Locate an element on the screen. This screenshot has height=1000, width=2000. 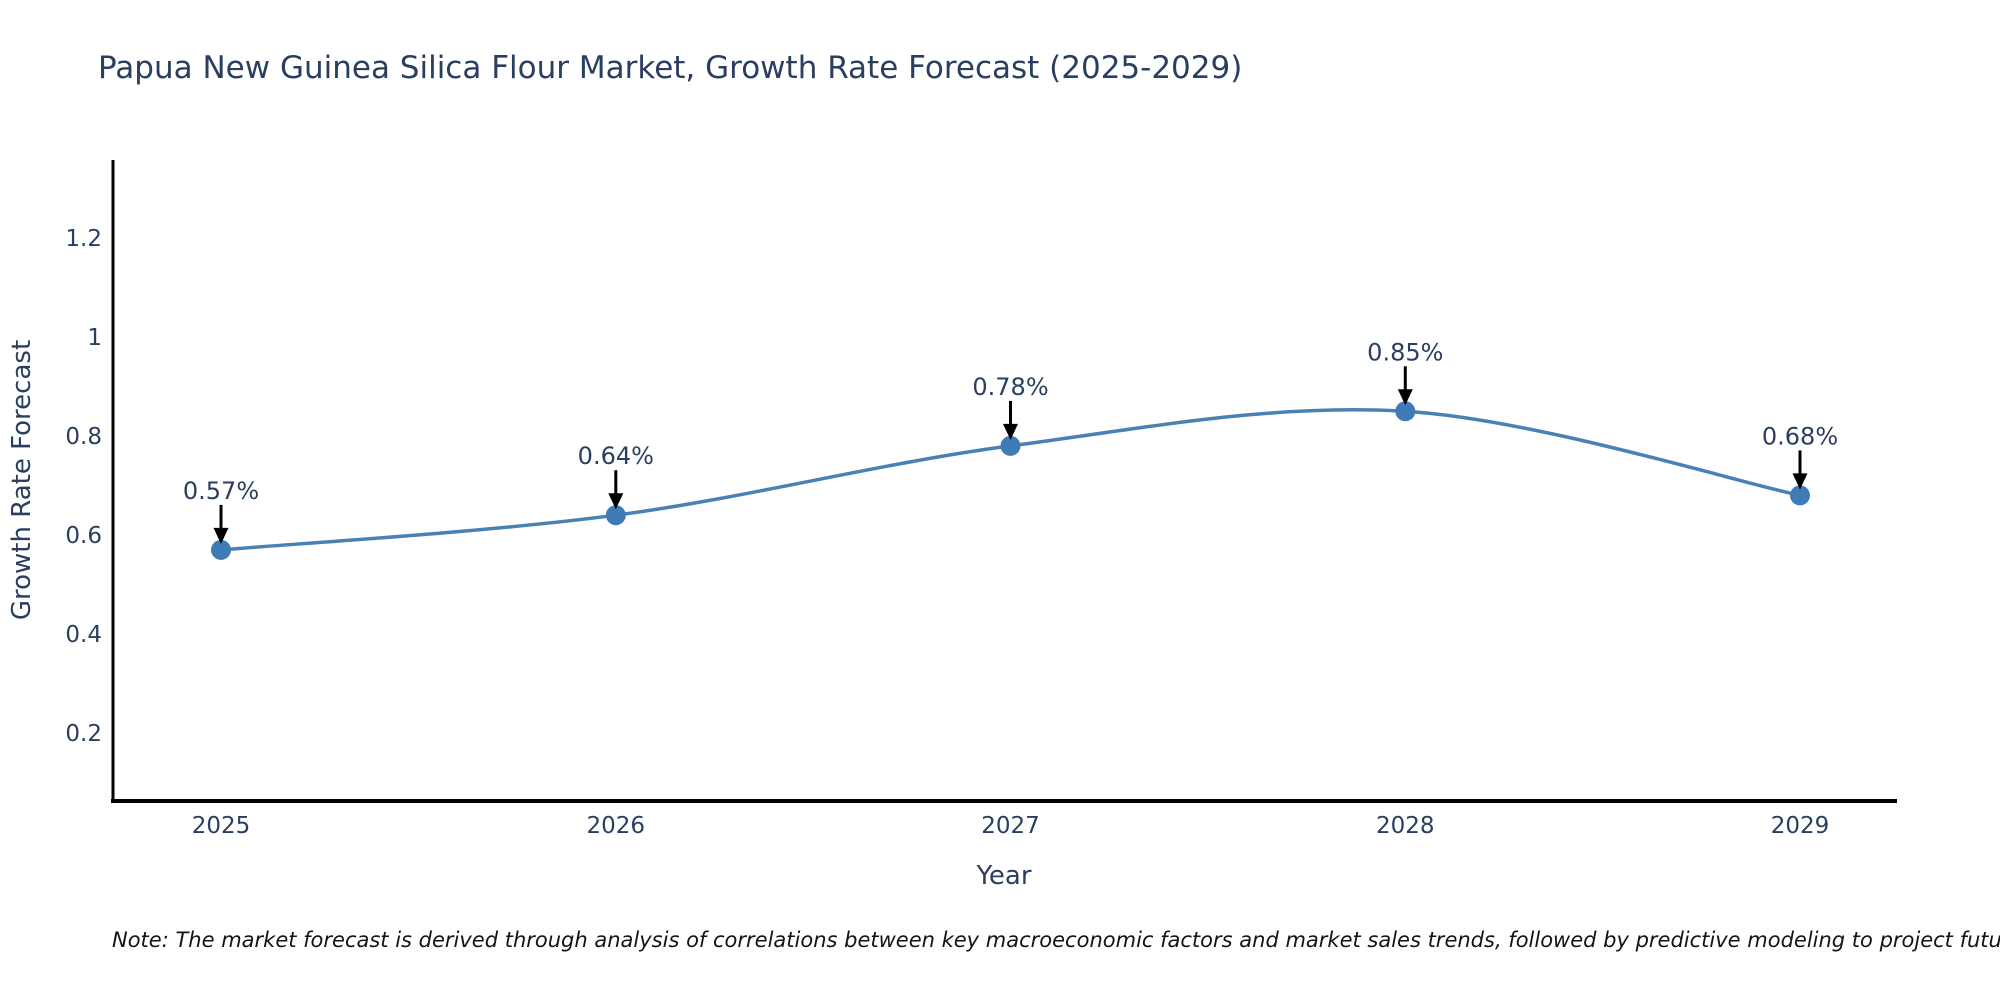
x-tick-label: 2025 is located at coordinates (221, 826).